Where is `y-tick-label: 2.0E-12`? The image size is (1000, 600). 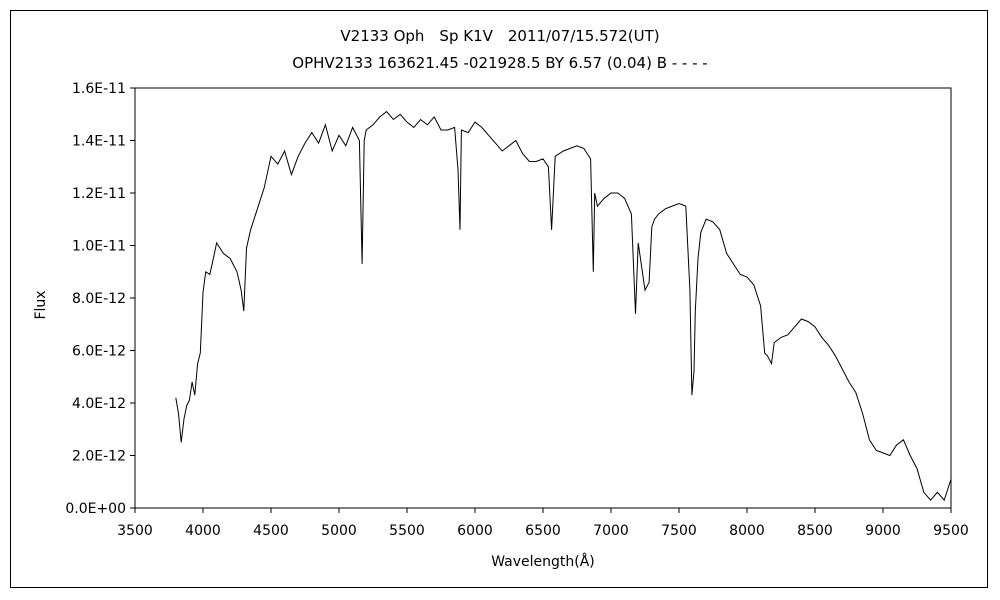 y-tick-label: 2.0E-12 is located at coordinates (99, 457).